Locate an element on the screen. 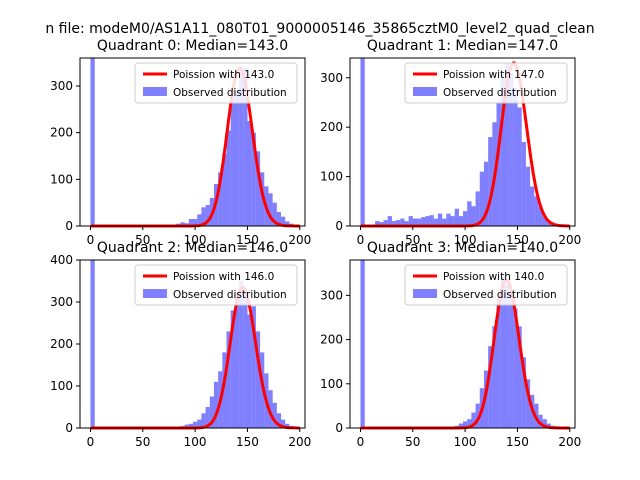  legend: Poission with 143.0 Observed distribution is located at coordinates (216, 83).